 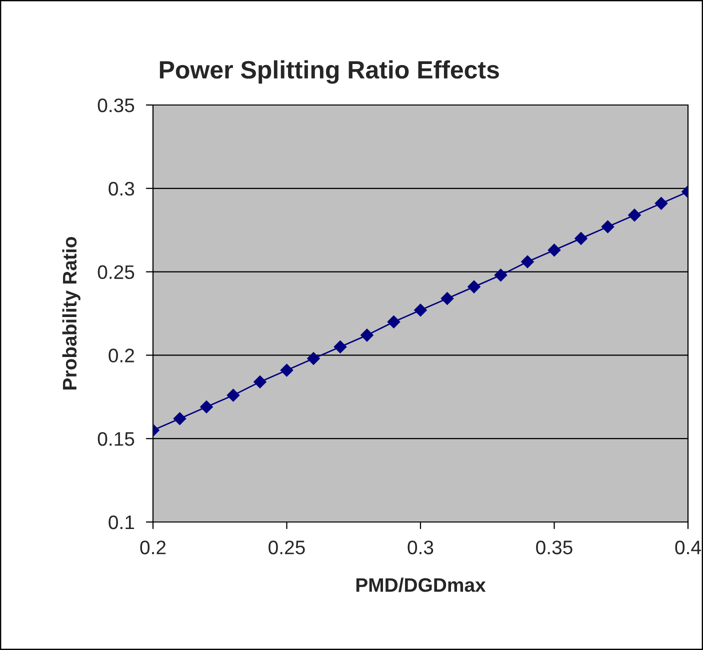 What do you see at coordinates (71, 313) in the screenshot?
I see `y-axis-title: Probability Ratio` at bounding box center [71, 313].